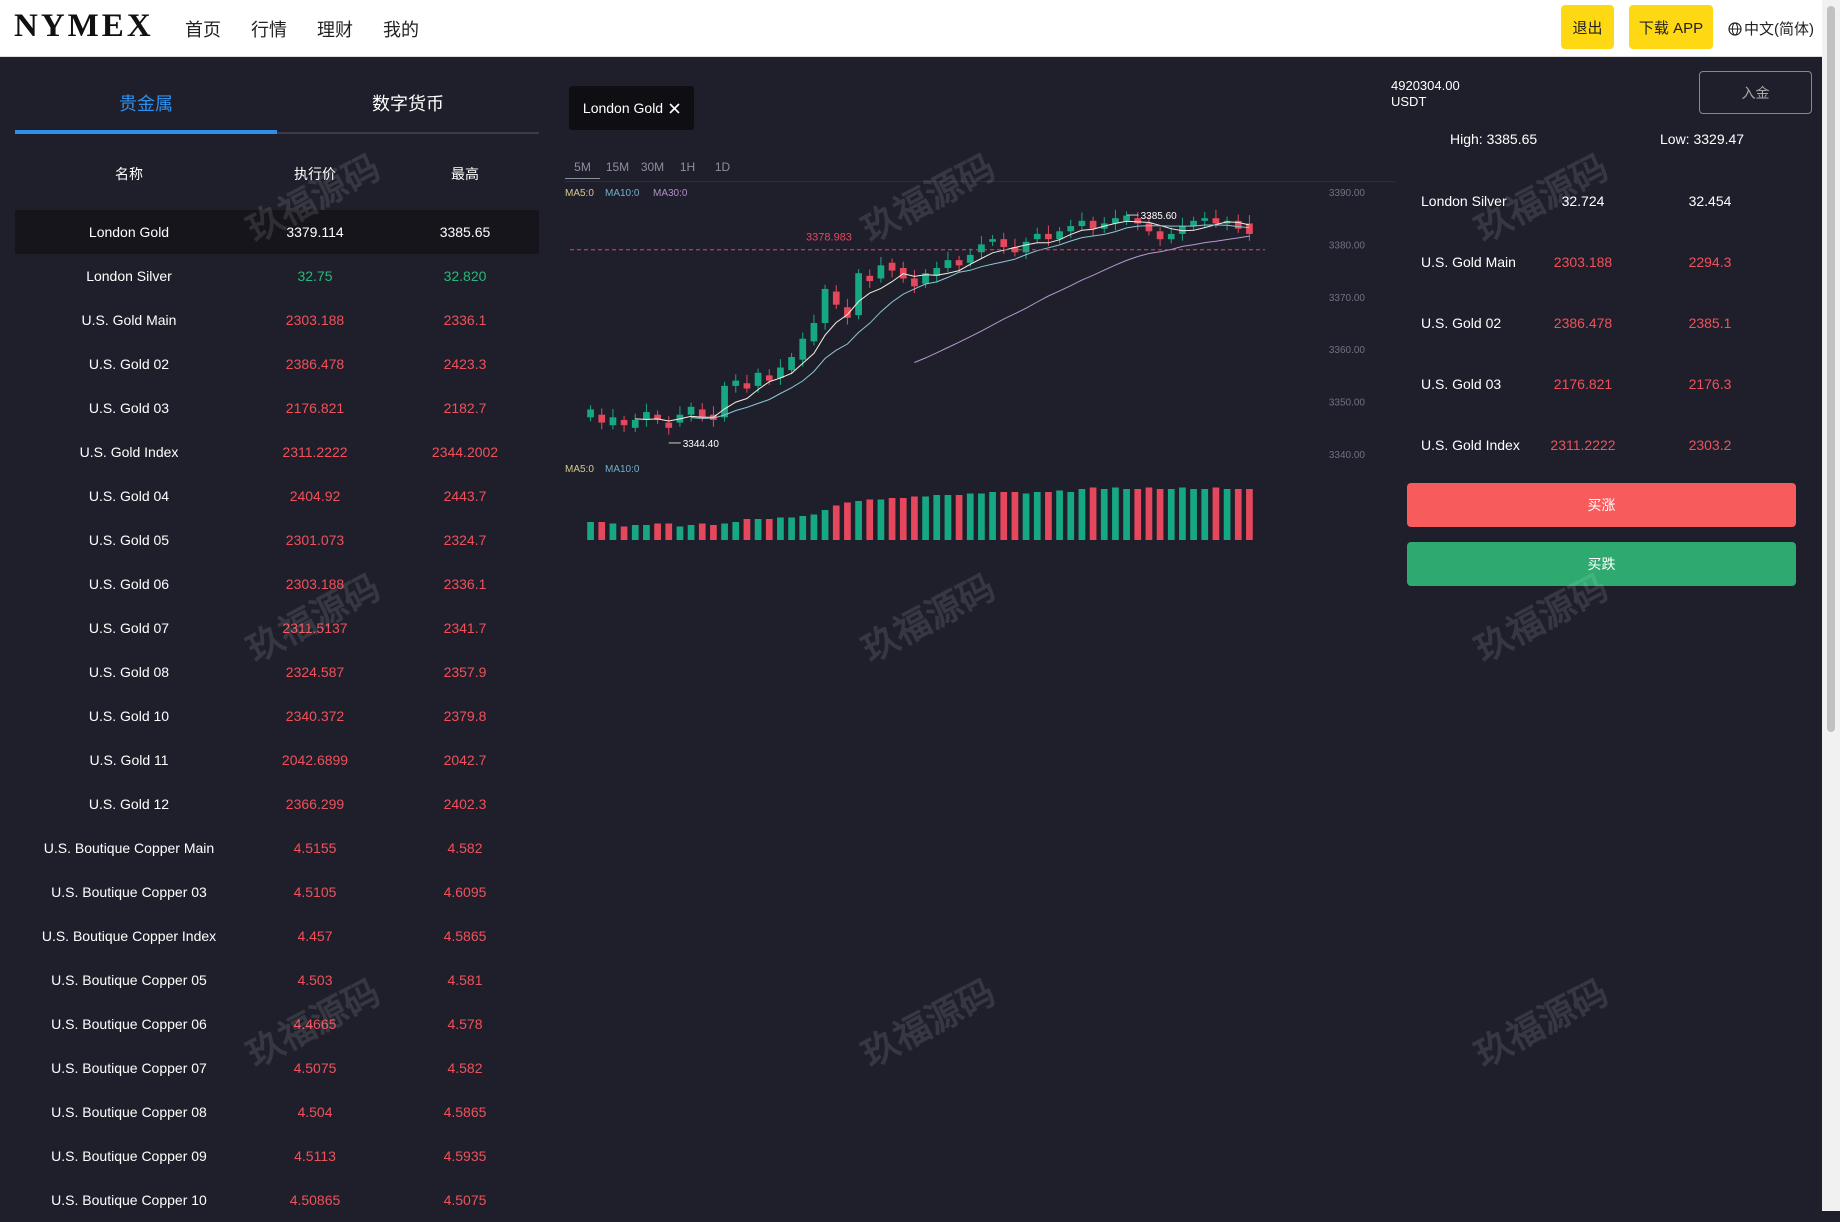 This screenshot has height=1222, width=1840. I want to click on nav-item-mine: 我的, so click(401, 30).